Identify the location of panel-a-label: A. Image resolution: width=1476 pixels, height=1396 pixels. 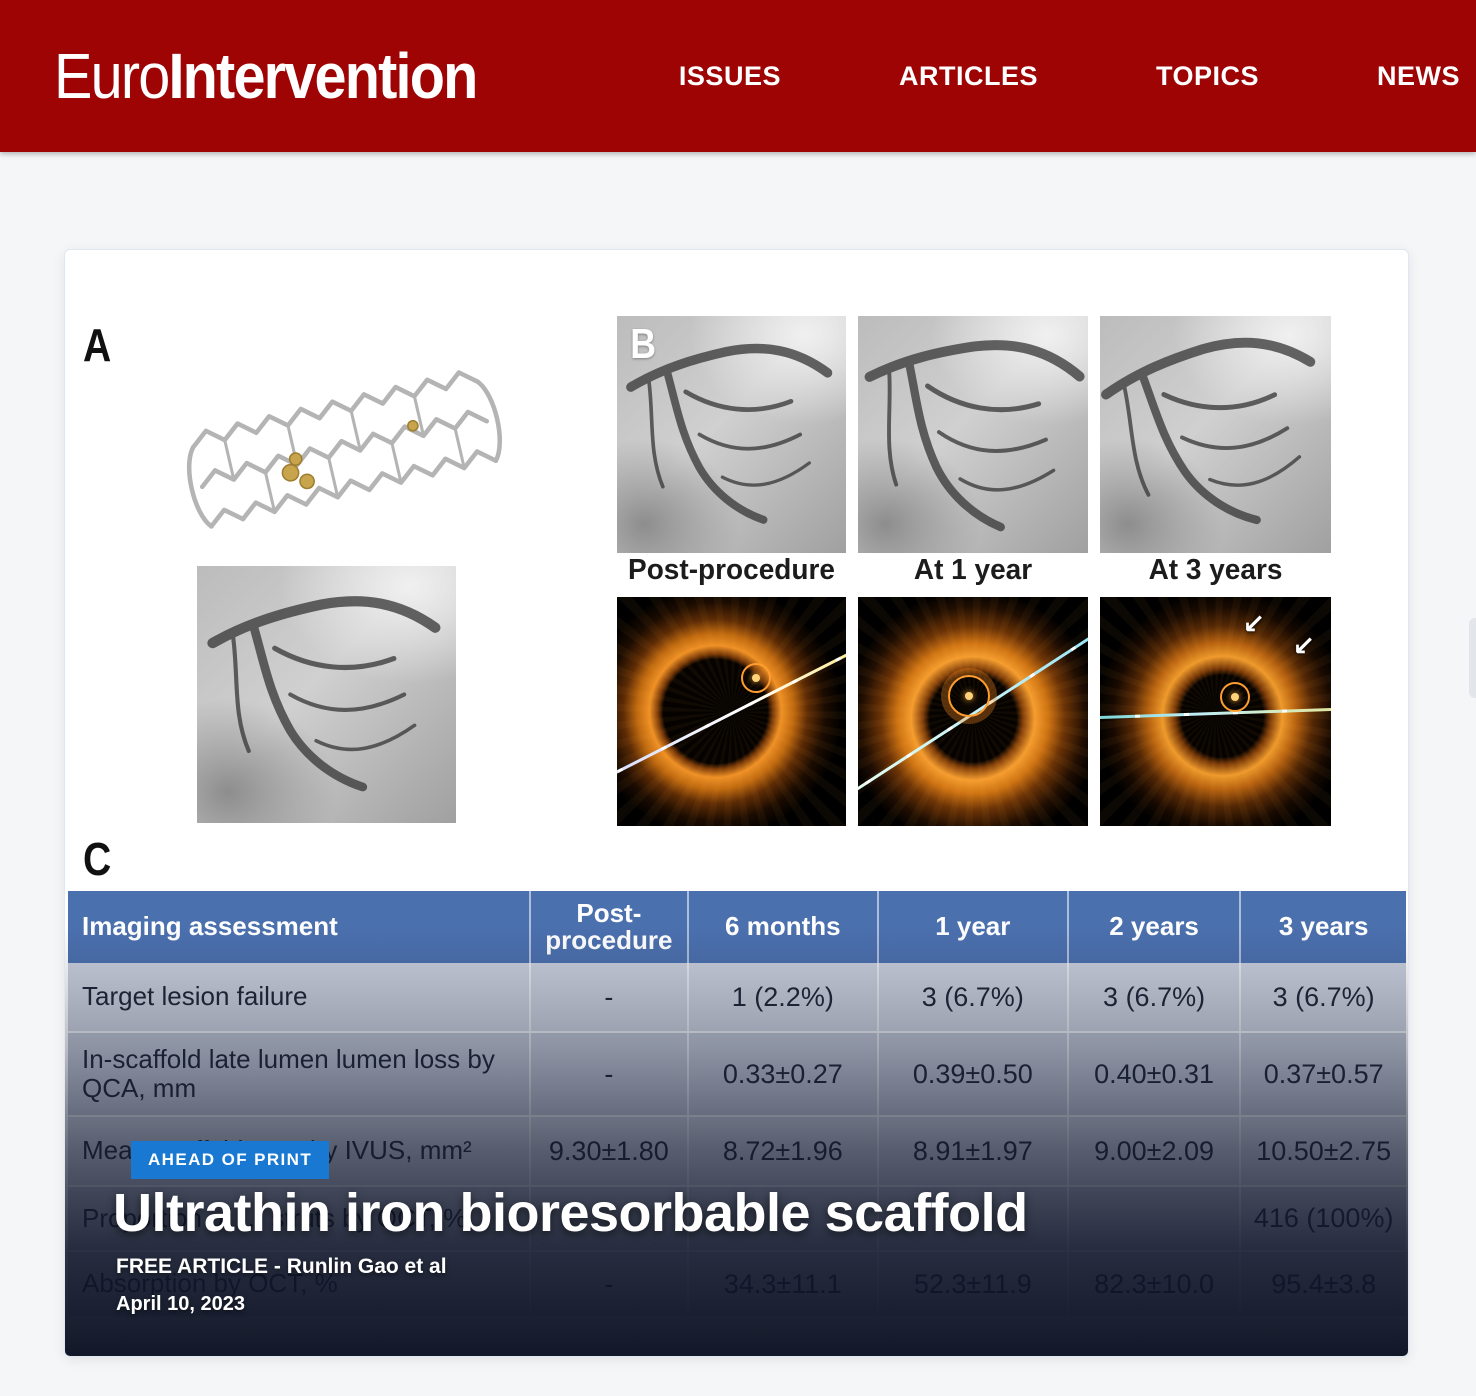
(97, 345).